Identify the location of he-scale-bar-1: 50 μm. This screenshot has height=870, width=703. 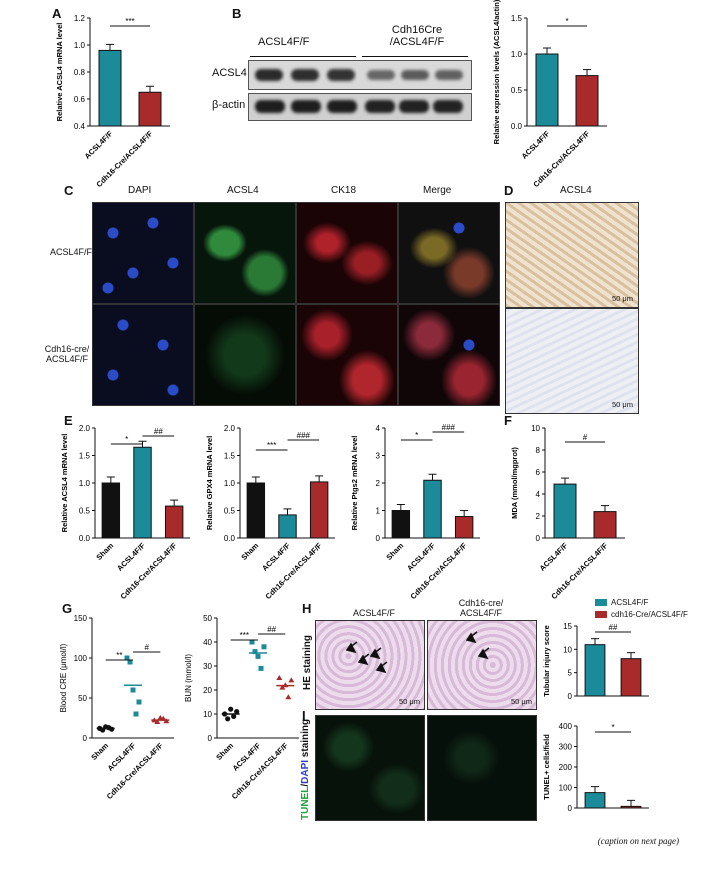
(409, 701).